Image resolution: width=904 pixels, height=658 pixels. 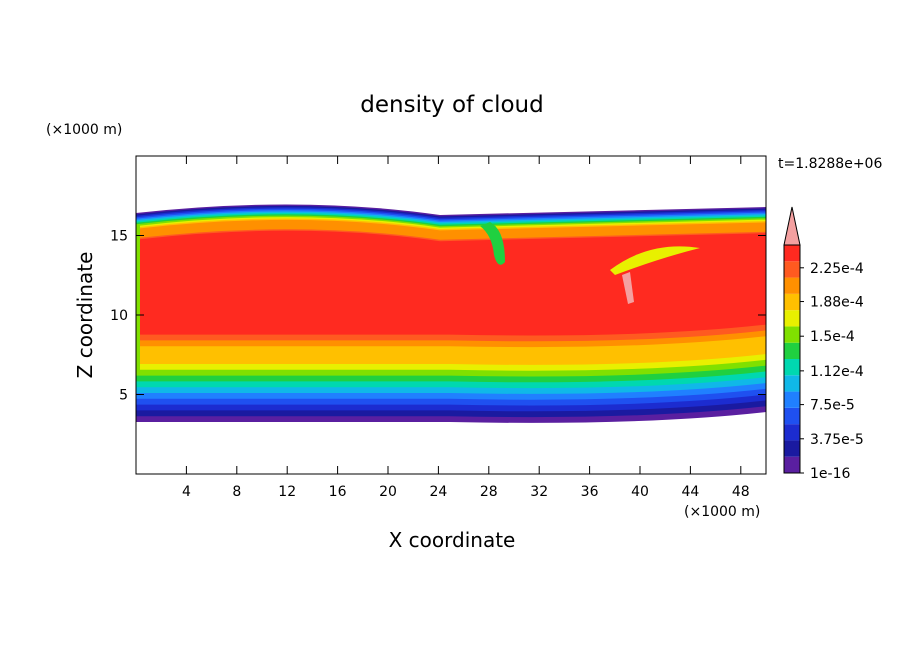 I want to click on colorbar-label: 7.5e-5, so click(x=832, y=406).